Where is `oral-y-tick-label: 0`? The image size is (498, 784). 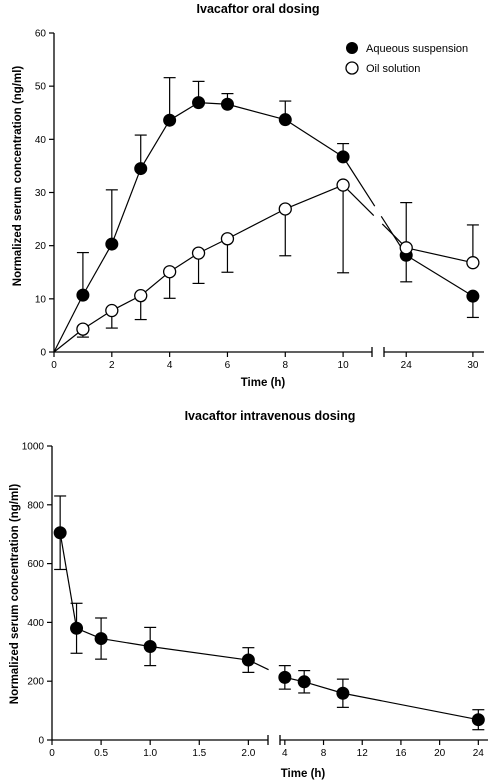 oral-y-tick-label: 0 is located at coordinates (43, 353).